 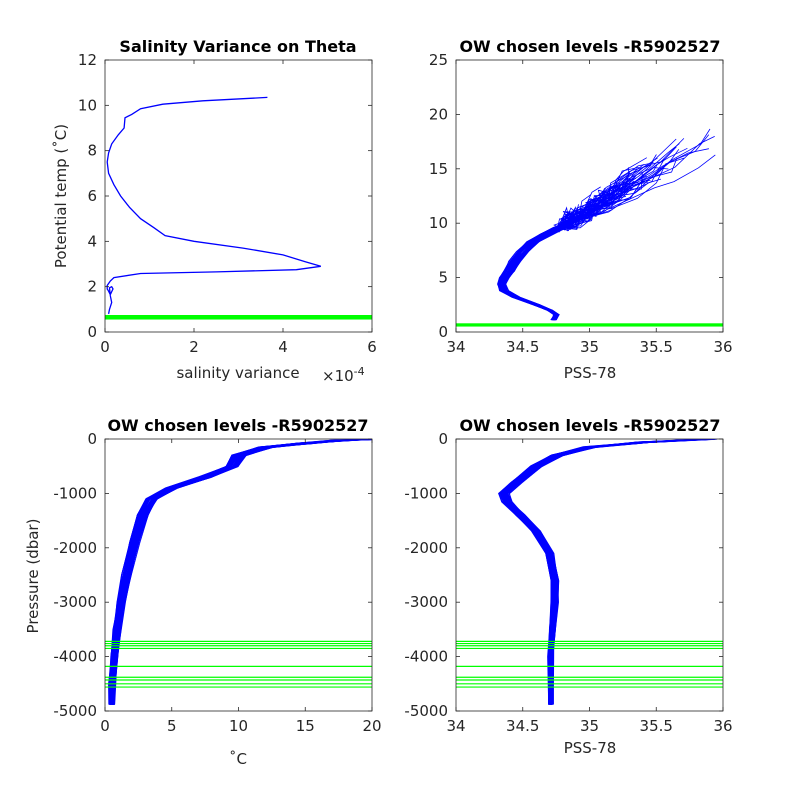 I want to click on y-tick-label: 10, so click(x=87, y=105).